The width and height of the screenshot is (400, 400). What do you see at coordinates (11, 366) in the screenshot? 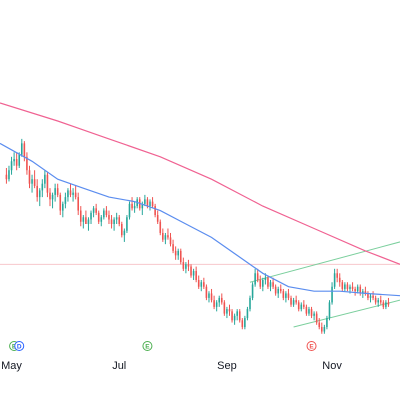
I see `x-tick-label: May` at bounding box center [11, 366].